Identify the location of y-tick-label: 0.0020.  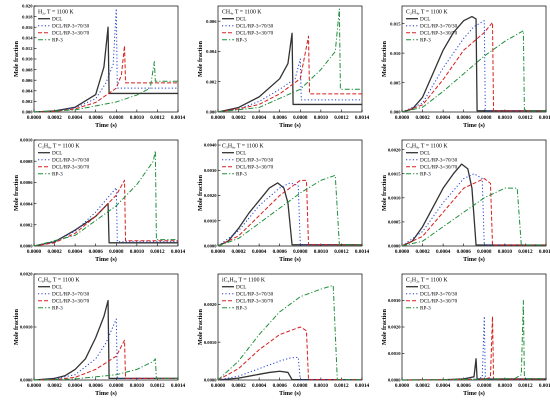
(394, 149).